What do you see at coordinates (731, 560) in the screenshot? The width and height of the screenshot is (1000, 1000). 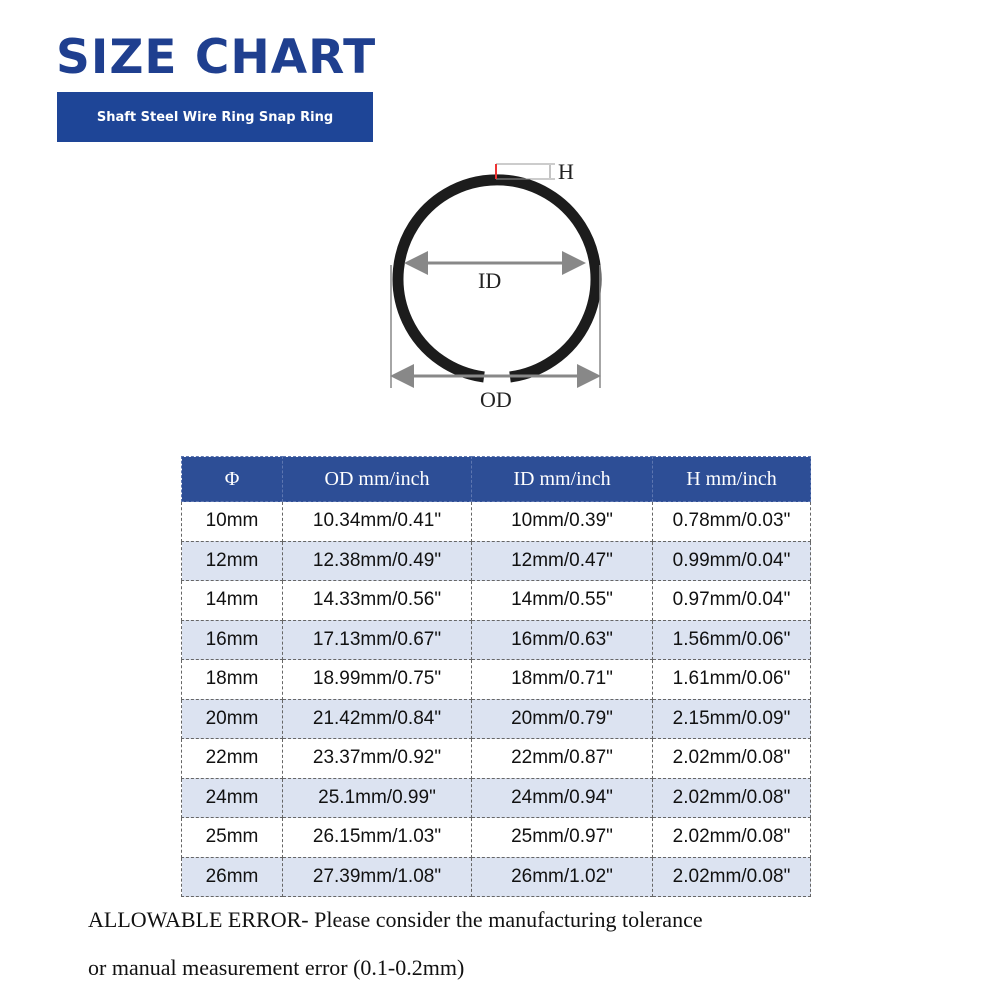 I see `table-cell: 0.99mm/0.04"` at bounding box center [731, 560].